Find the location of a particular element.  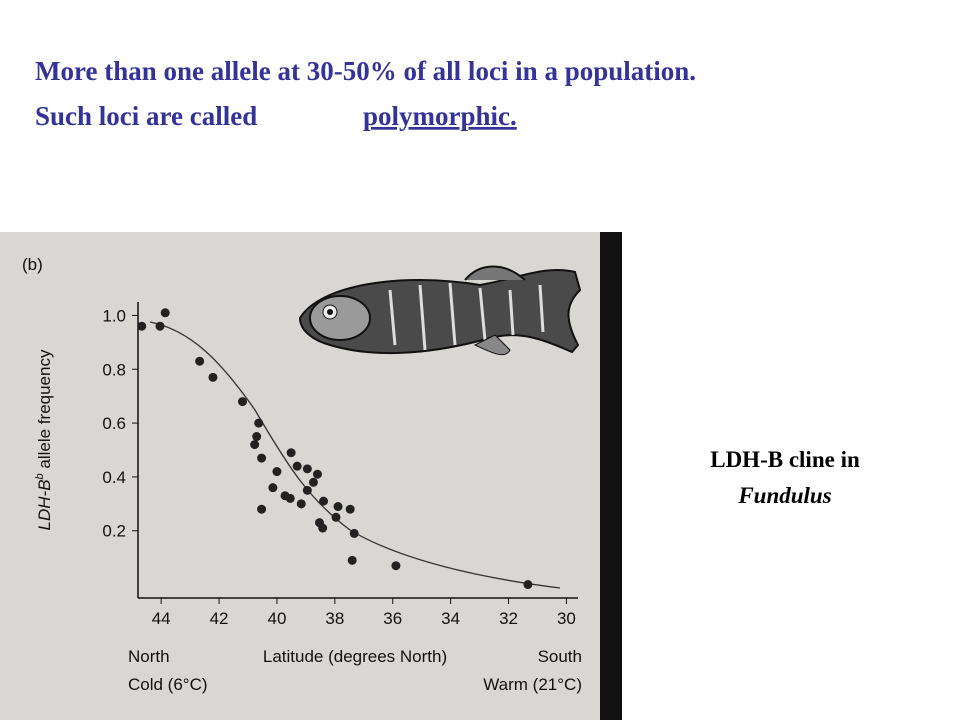

y-tick-label: 0.8 is located at coordinates (114, 369).